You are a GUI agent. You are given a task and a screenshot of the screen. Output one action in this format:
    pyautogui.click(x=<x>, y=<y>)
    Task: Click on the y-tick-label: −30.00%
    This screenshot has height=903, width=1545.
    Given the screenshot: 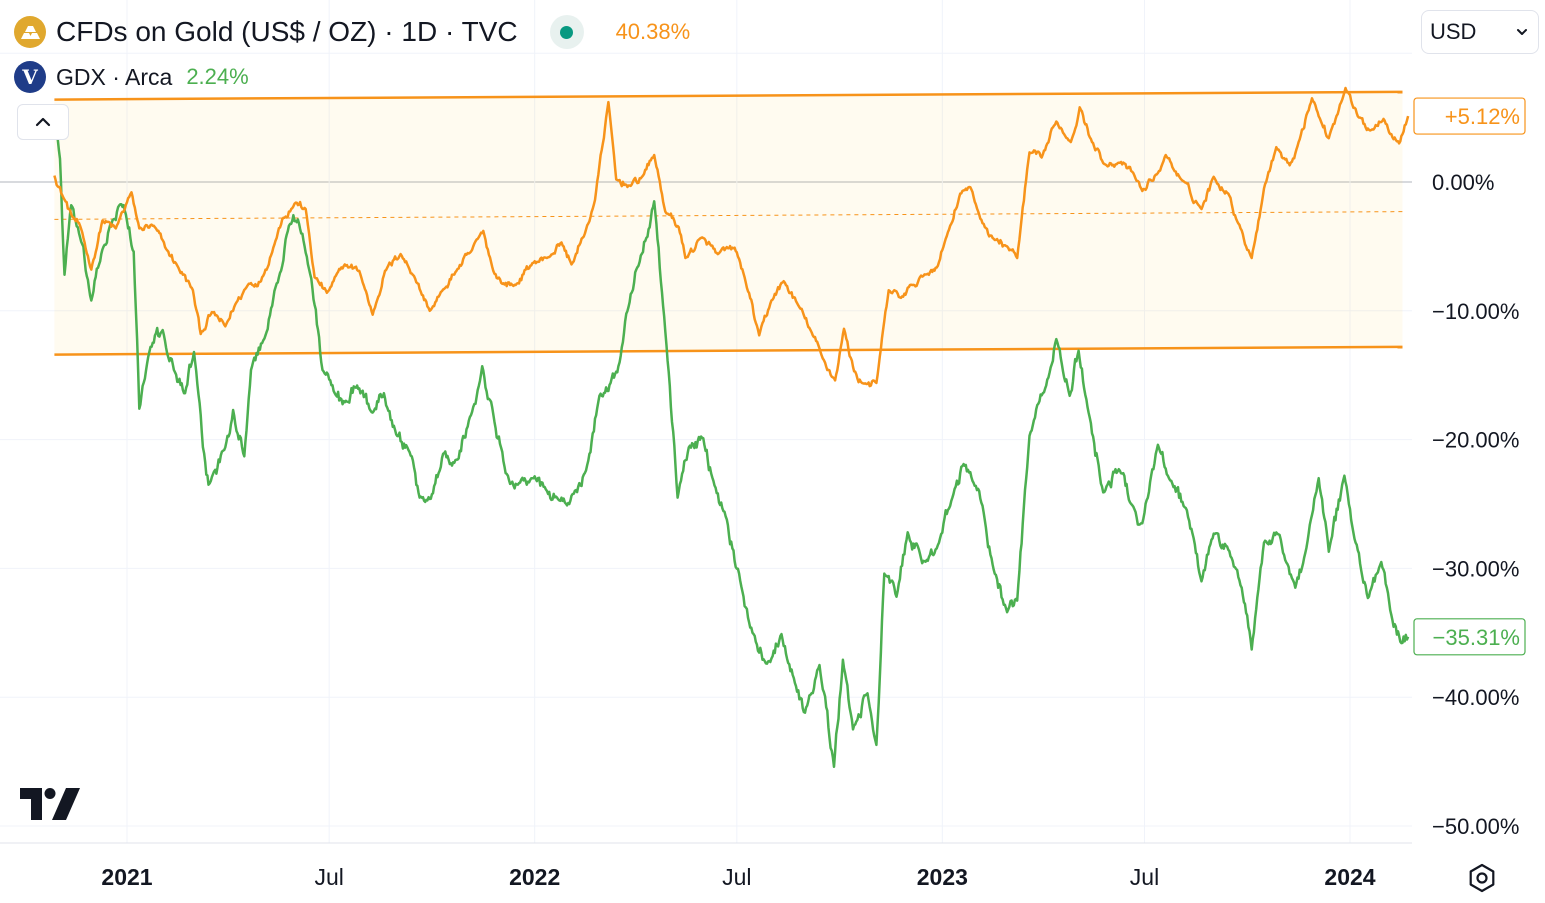 What is the action you would take?
    pyautogui.click(x=1475, y=568)
    